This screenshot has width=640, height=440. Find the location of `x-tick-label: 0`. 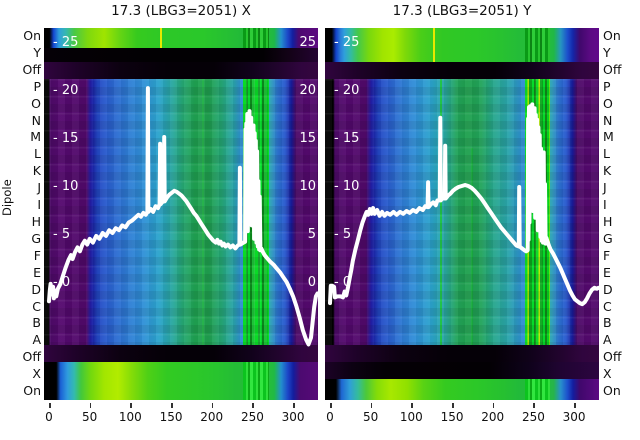

x-tick-label: 0 is located at coordinates (330, 417).